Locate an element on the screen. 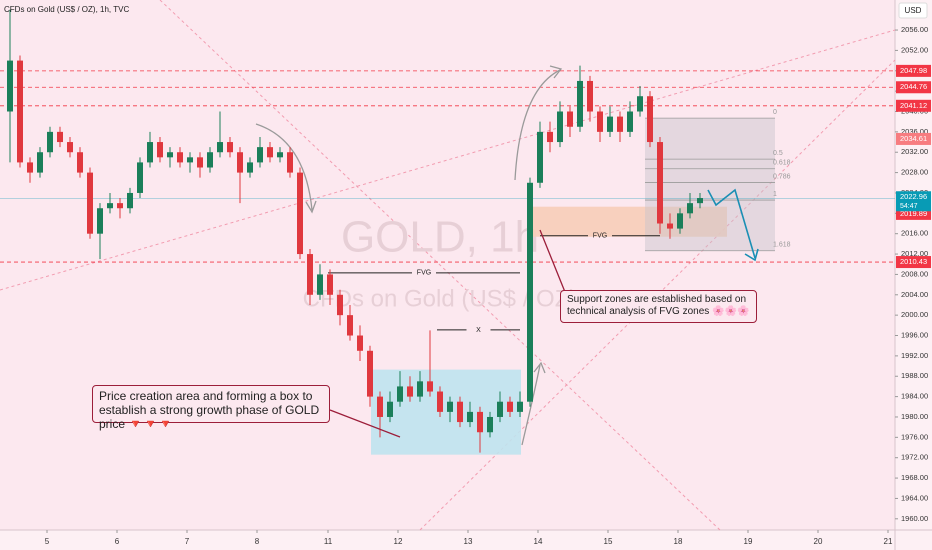 The width and height of the screenshot is (932, 550). y-tick-label: 2004.00 is located at coordinates (914, 294).